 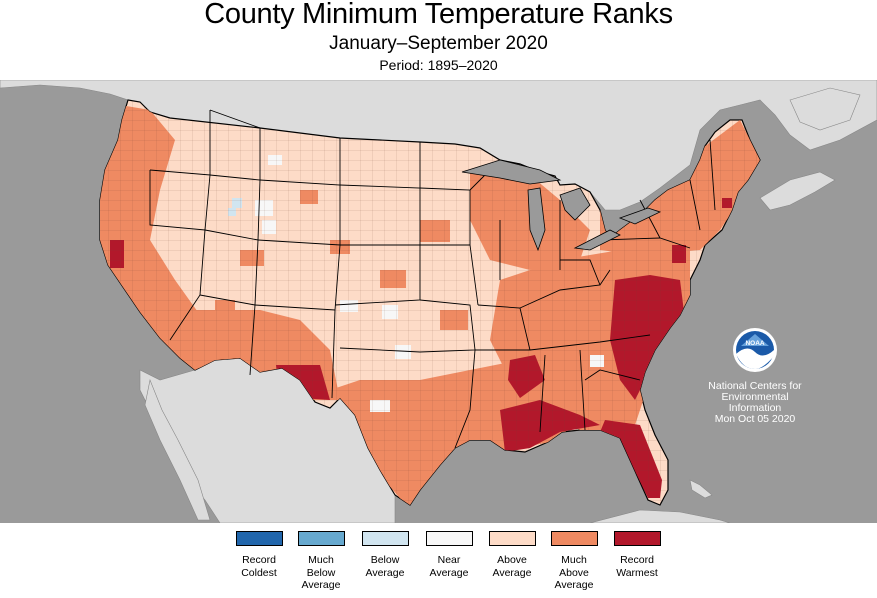 I want to click on noaa-logo: NOAA, so click(x=755, y=350).